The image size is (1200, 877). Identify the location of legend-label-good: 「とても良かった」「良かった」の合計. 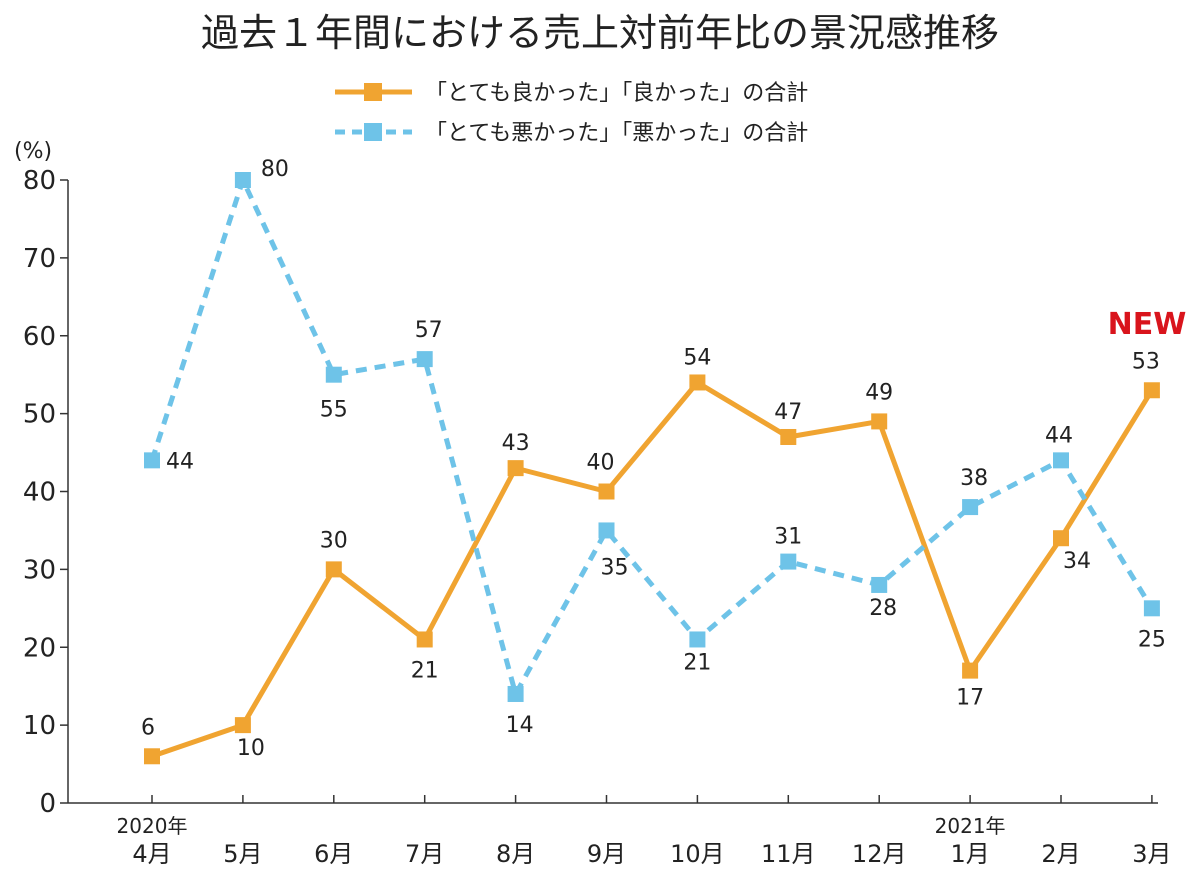
(616, 93).